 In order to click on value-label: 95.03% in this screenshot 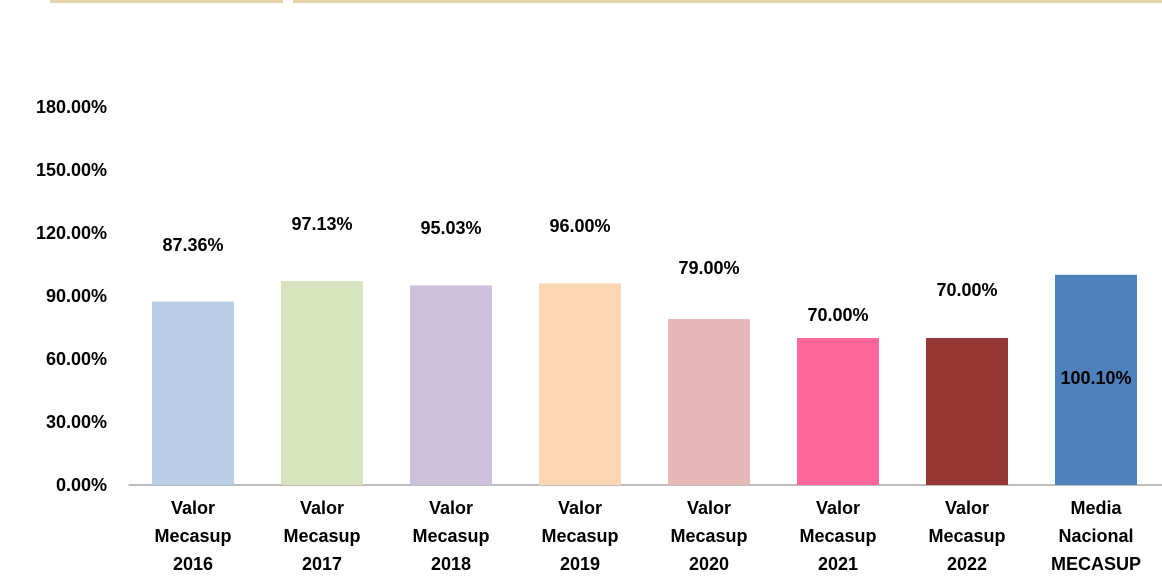, I will do `click(451, 228)`.